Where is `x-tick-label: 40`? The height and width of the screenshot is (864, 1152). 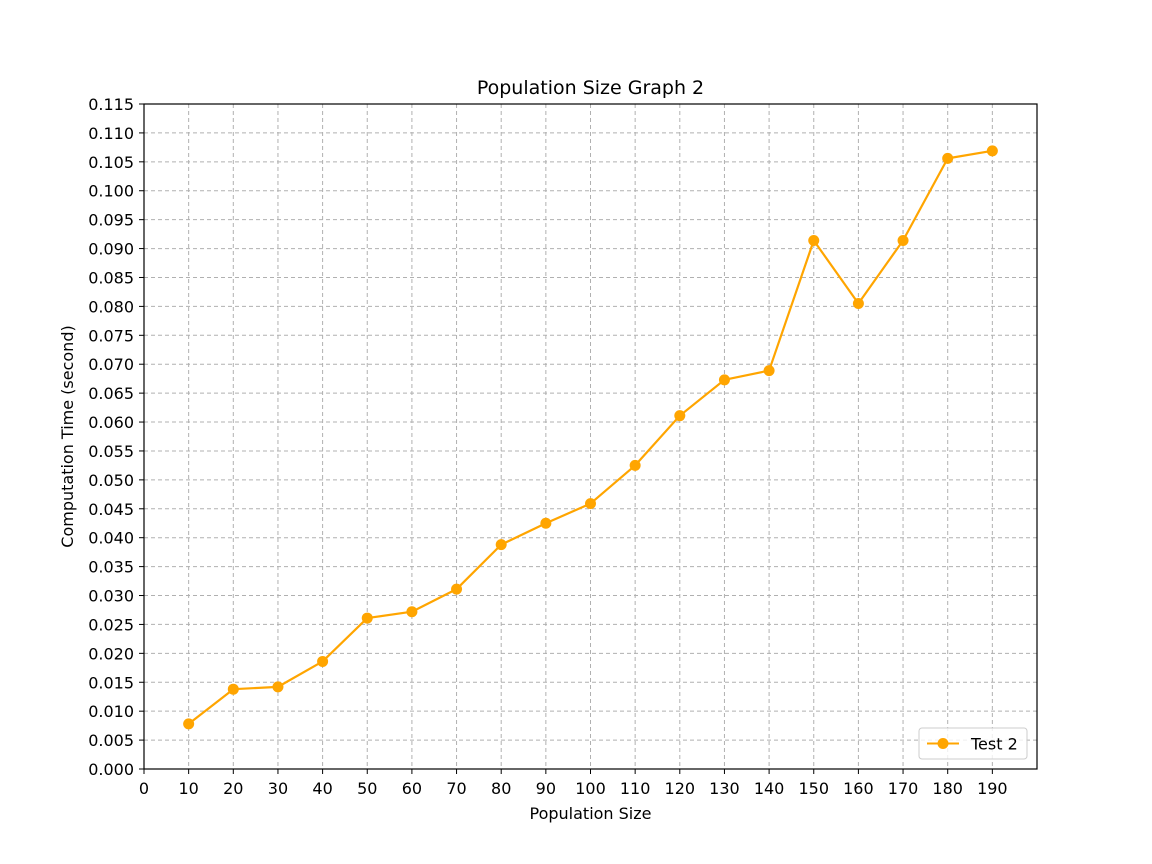
x-tick-label: 40 is located at coordinates (322, 788).